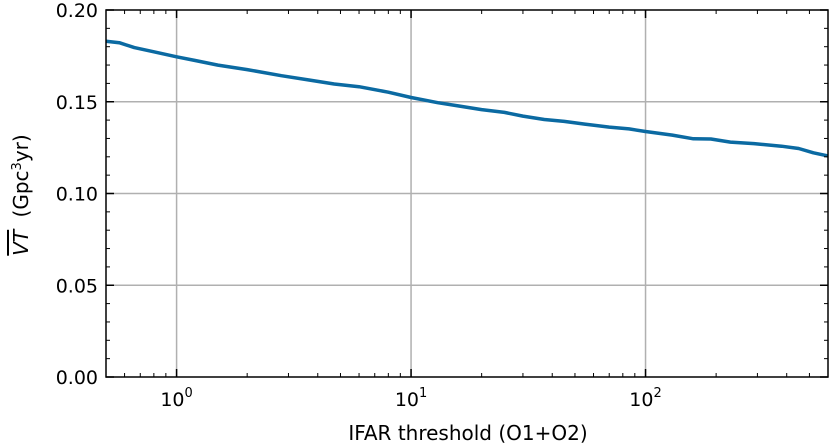 This screenshot has height=447, width=830. What do you see at coordinates (77, 195) in the screenshot?
I see `y-tick-label: 0.10` at bounding box center [77, 195].